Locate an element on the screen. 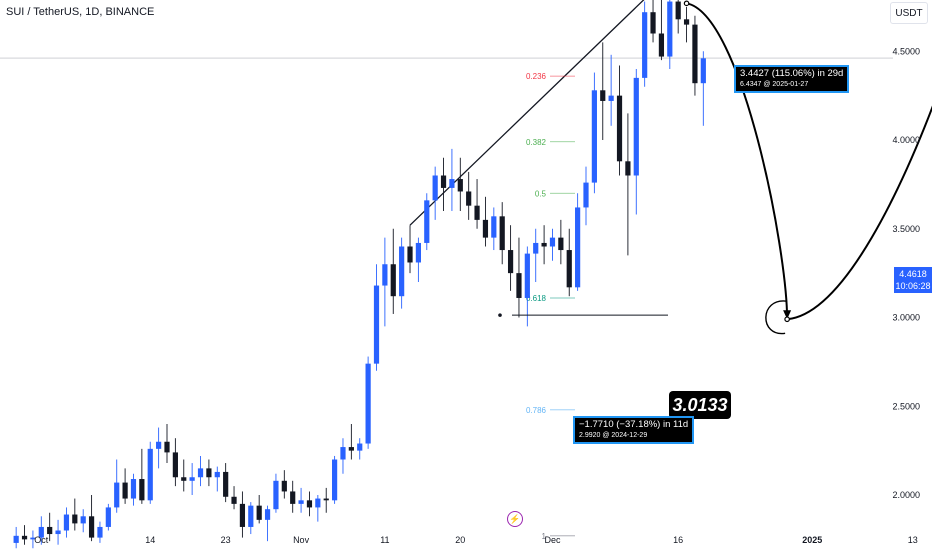  fib-level-label: 0.5 is located at coordinates (541, 193).